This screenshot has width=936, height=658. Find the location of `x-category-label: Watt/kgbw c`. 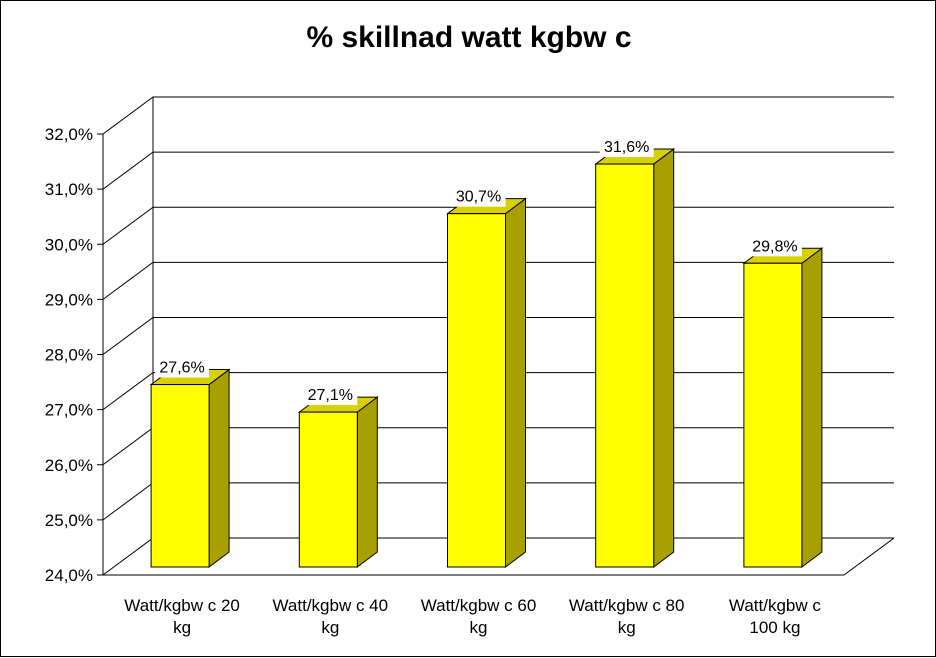

x-category-label: Watt/kgbw c is located at coordinates (775, 605).